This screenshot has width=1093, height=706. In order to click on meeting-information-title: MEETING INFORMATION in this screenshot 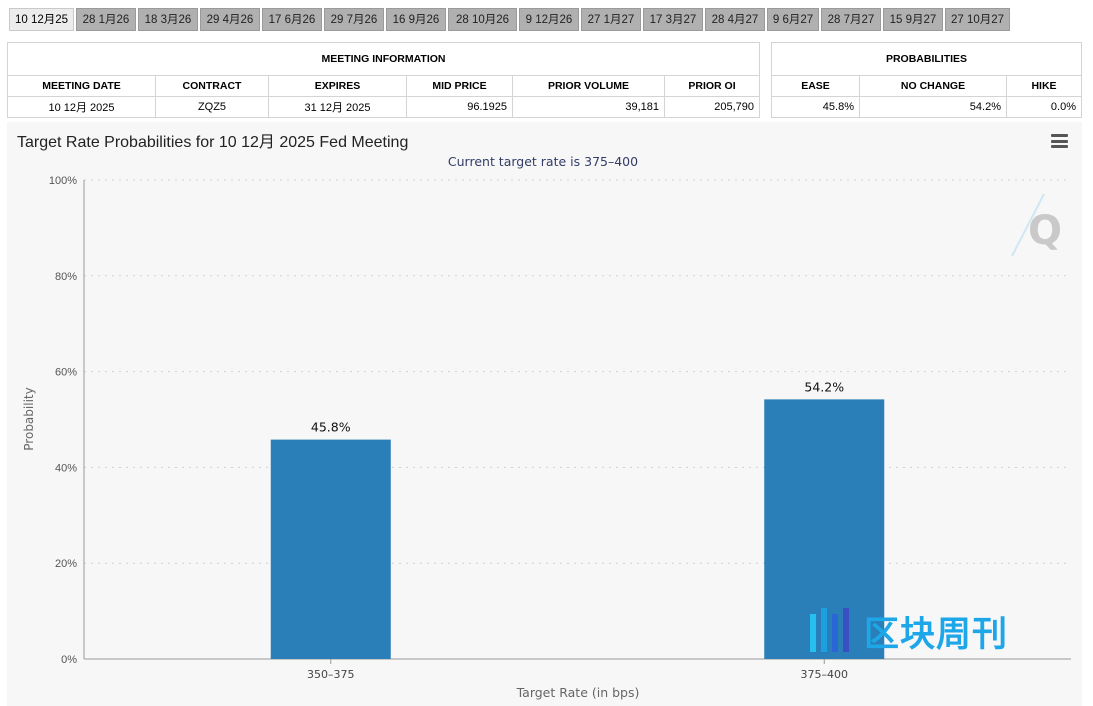, I will do `click(383, 59)`.